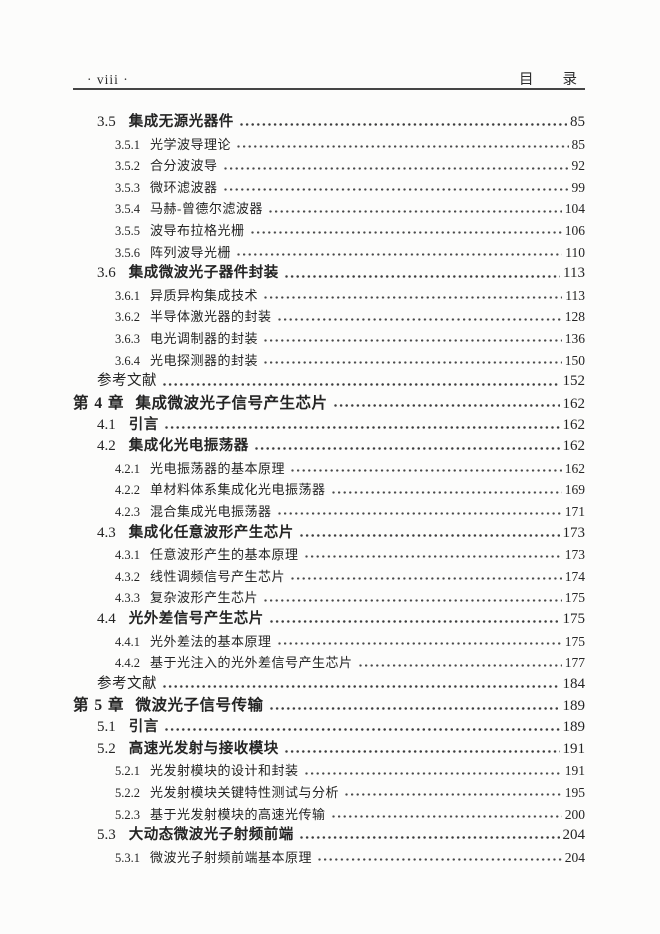 The height and width of the screenshot is (934, 660). What do you see at coordinates (127, 468) in the screenshot?
I see `toc-entry-number: 4.2.1` at bounding box center [127, 468].